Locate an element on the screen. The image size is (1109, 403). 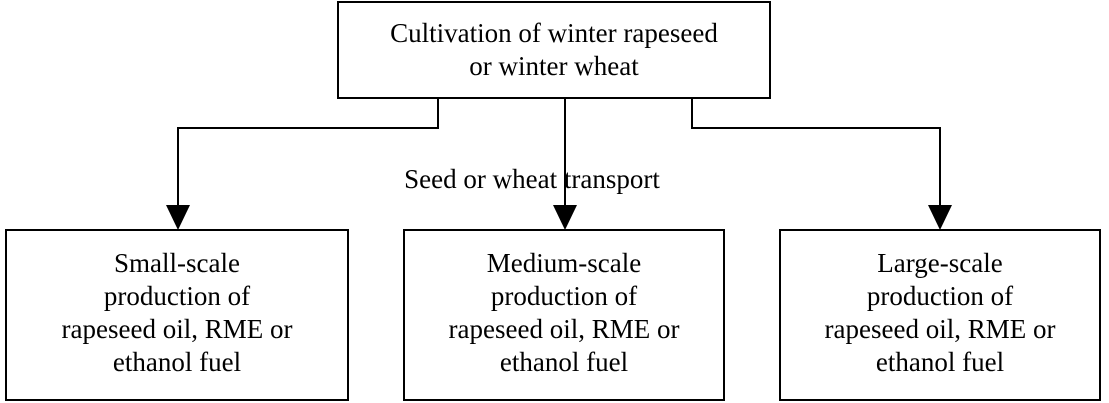
node-label: or winter wheat is located at coordinates (554, 66).